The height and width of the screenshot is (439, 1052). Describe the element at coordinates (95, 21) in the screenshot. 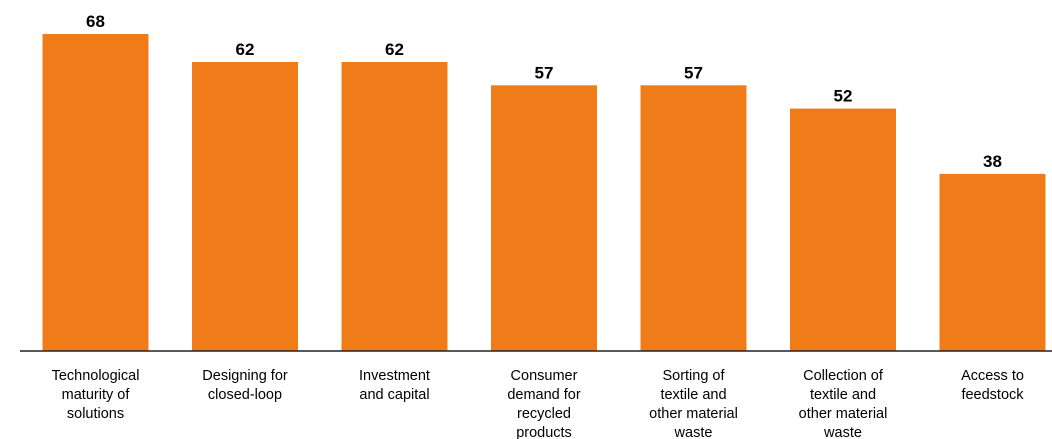

I see `value-label-1: 68` at that location.